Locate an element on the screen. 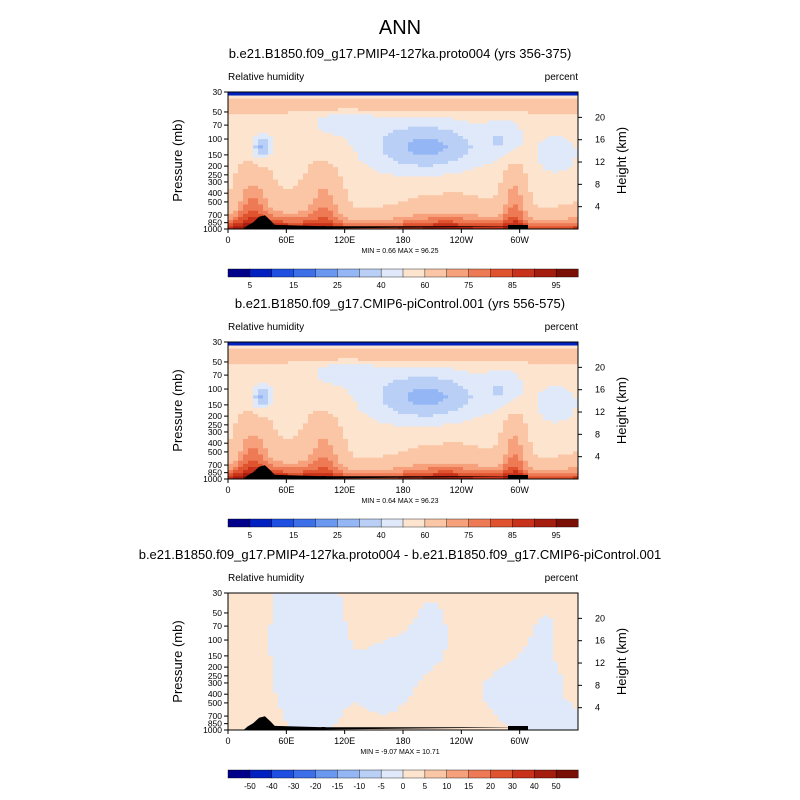 This screenshot has width=800, height=800. y-axis-title: Pressure (mb) is located at coordinates (177, 160).